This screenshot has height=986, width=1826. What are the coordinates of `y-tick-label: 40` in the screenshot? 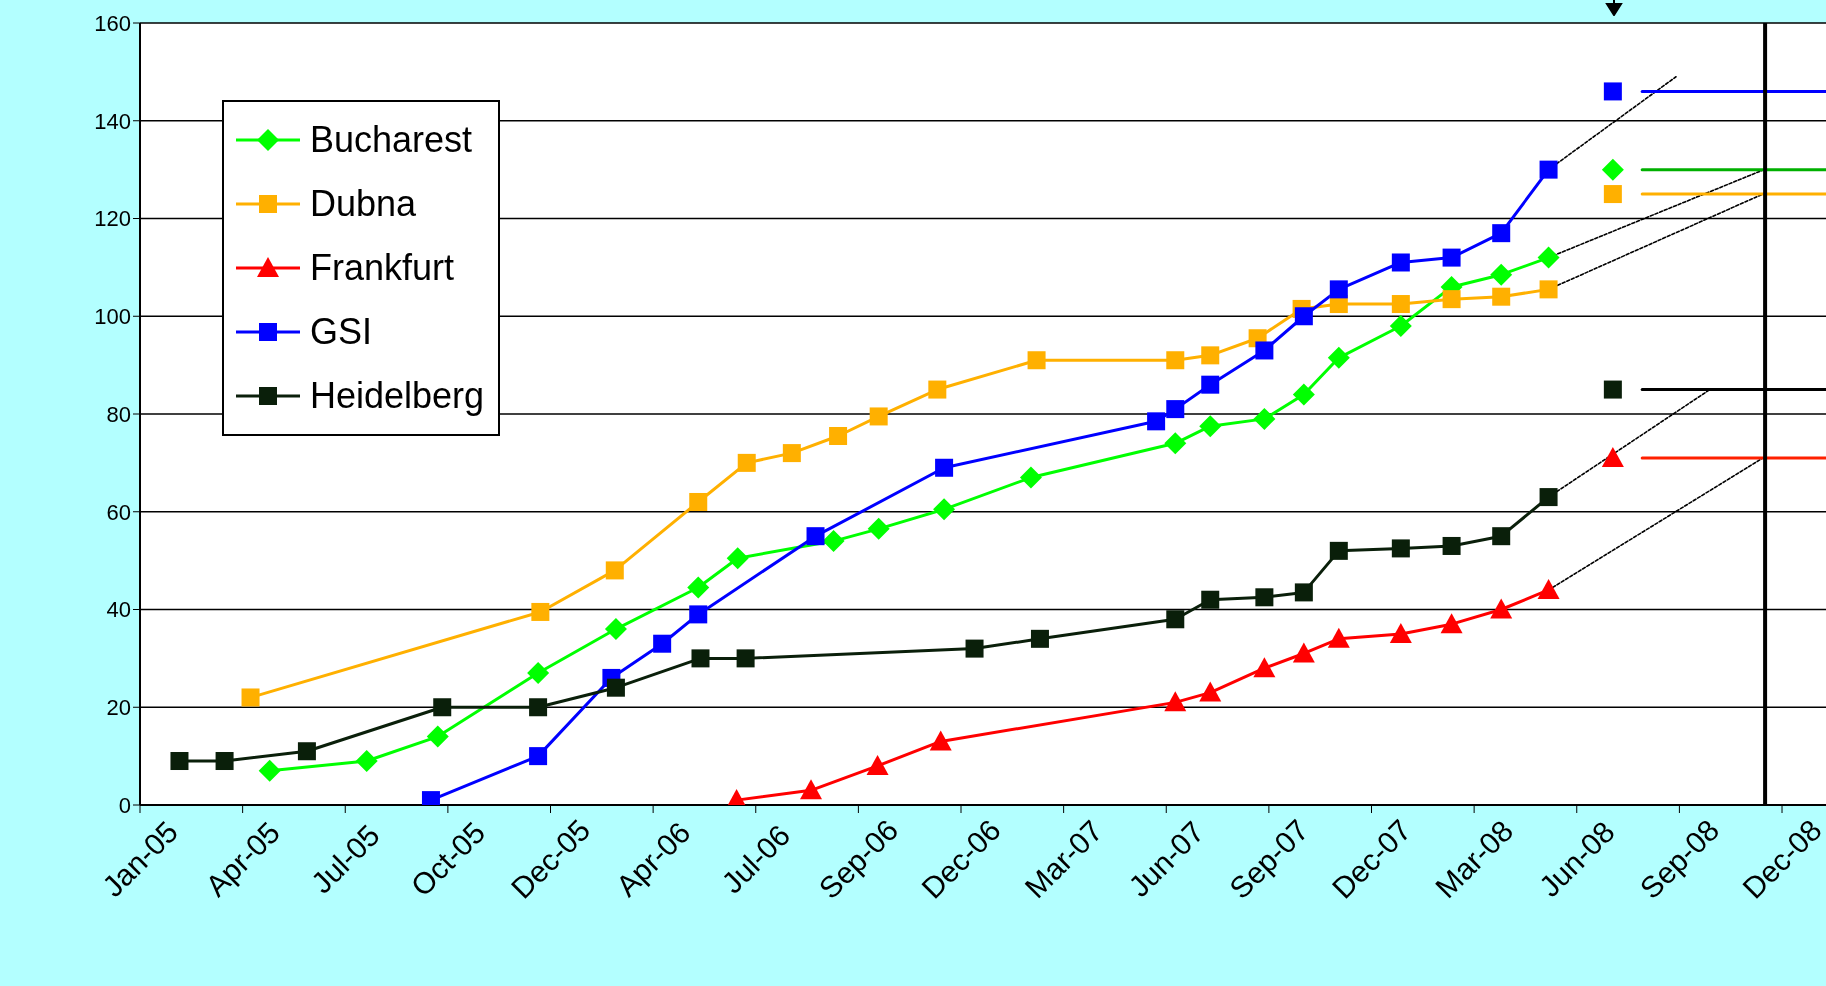 It's located at (118, 610).